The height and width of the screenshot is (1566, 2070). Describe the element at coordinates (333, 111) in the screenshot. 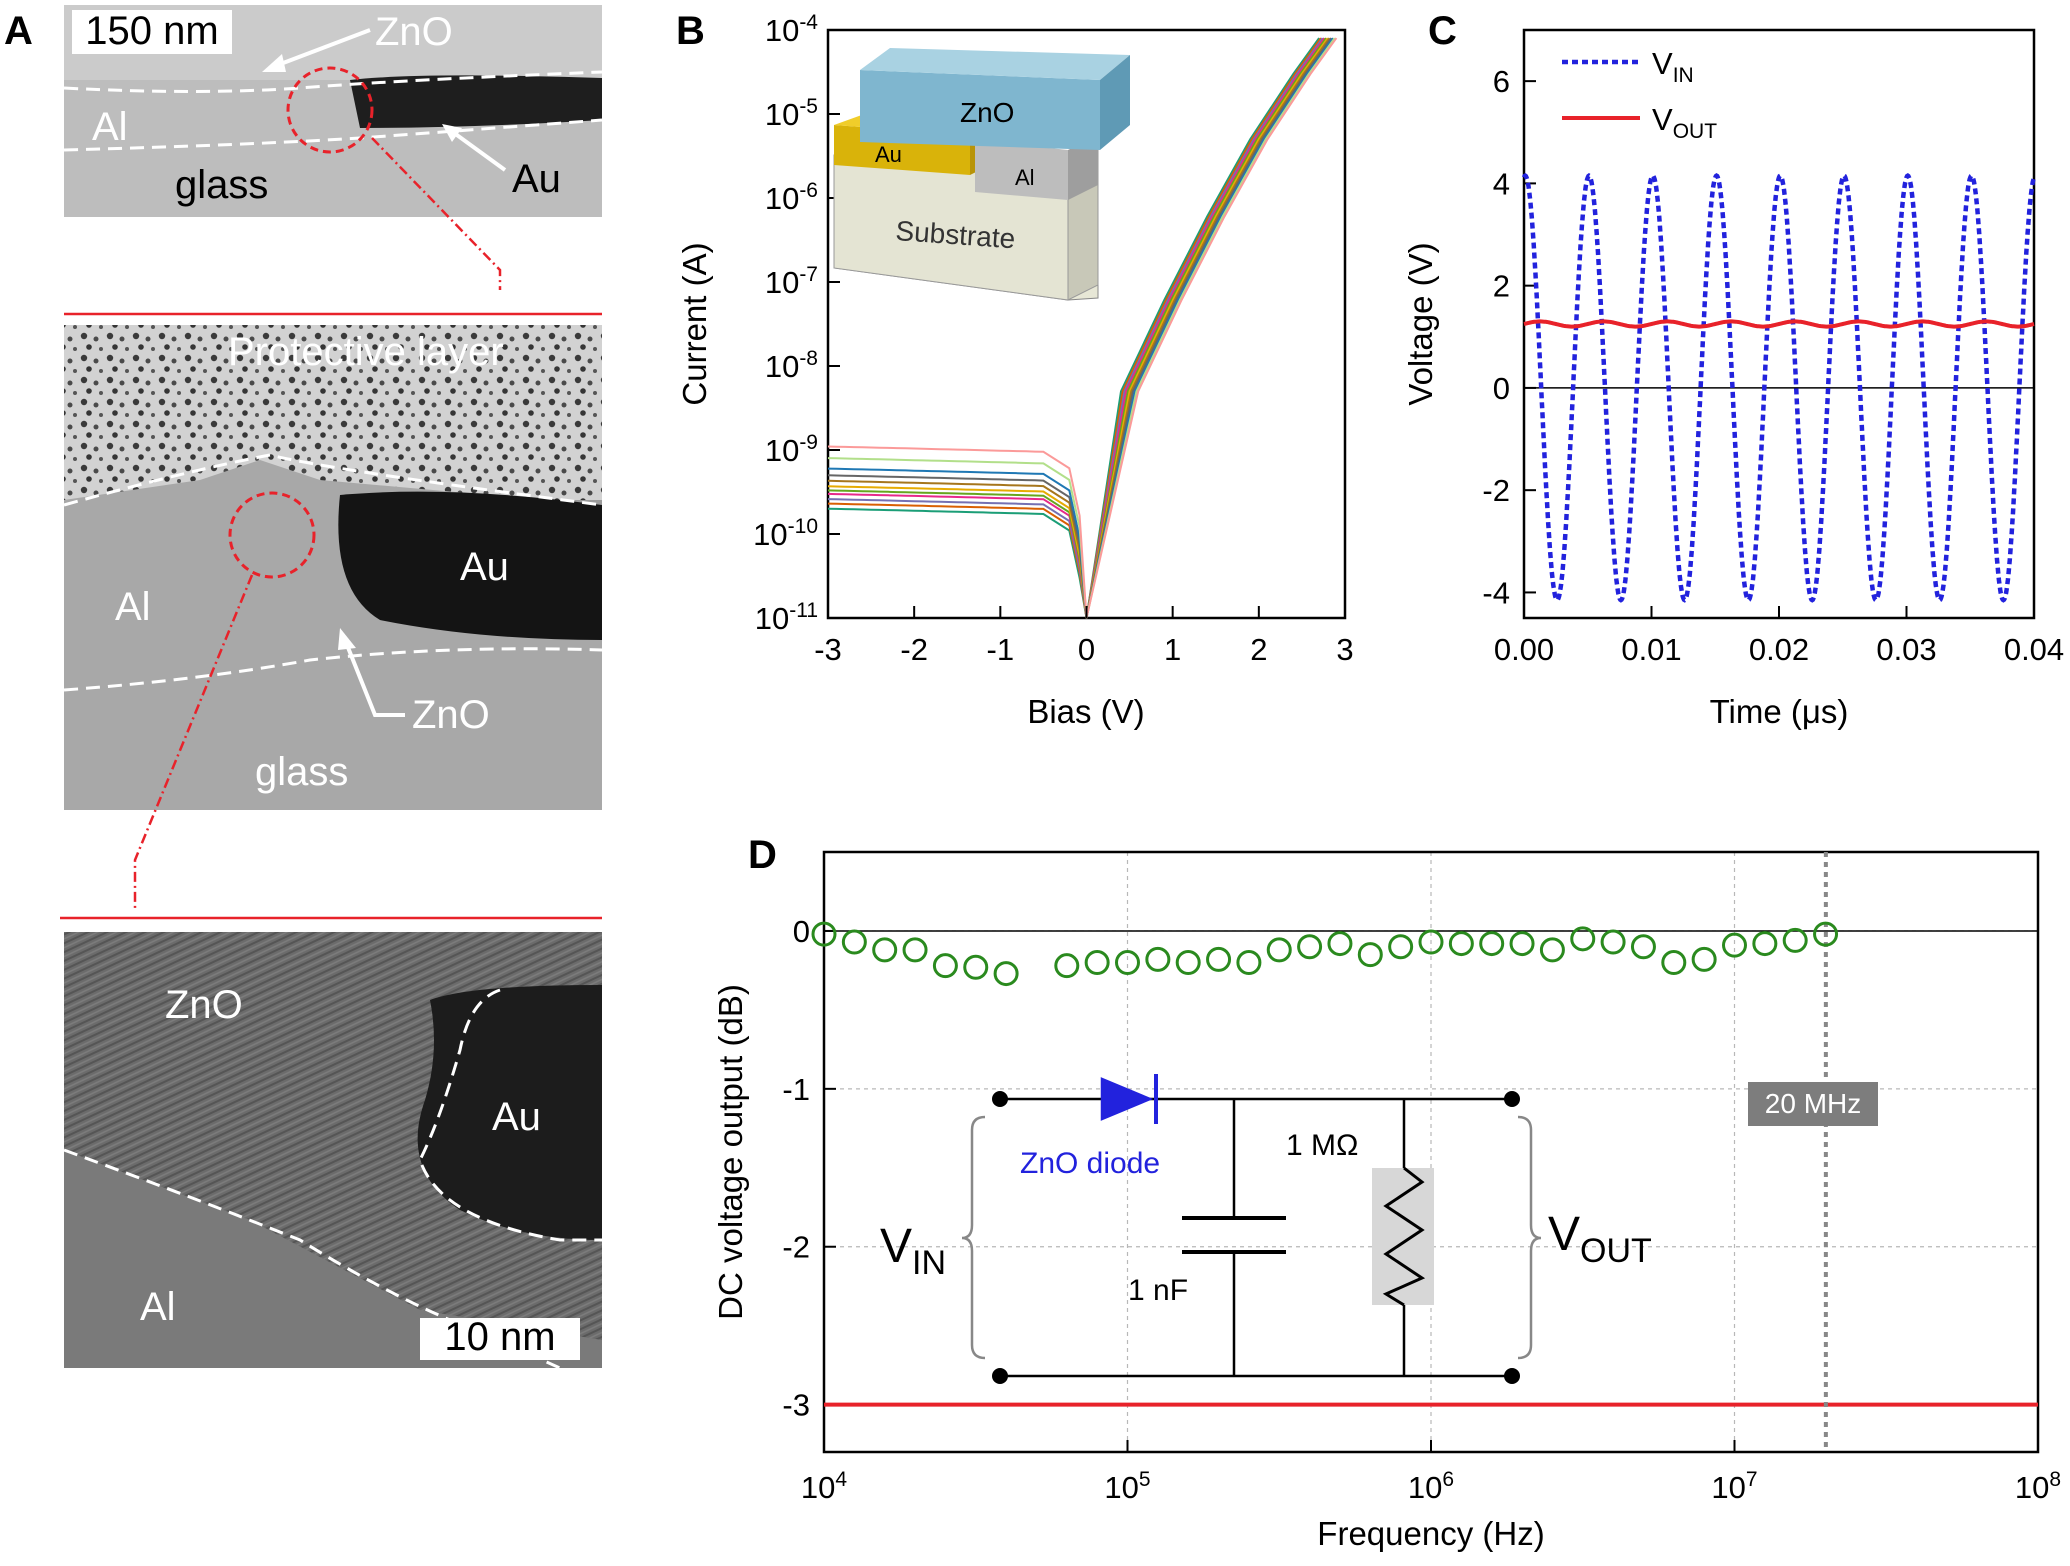

I see `tem-image-top: 150 nm ZnO Al glass Au` at that location.